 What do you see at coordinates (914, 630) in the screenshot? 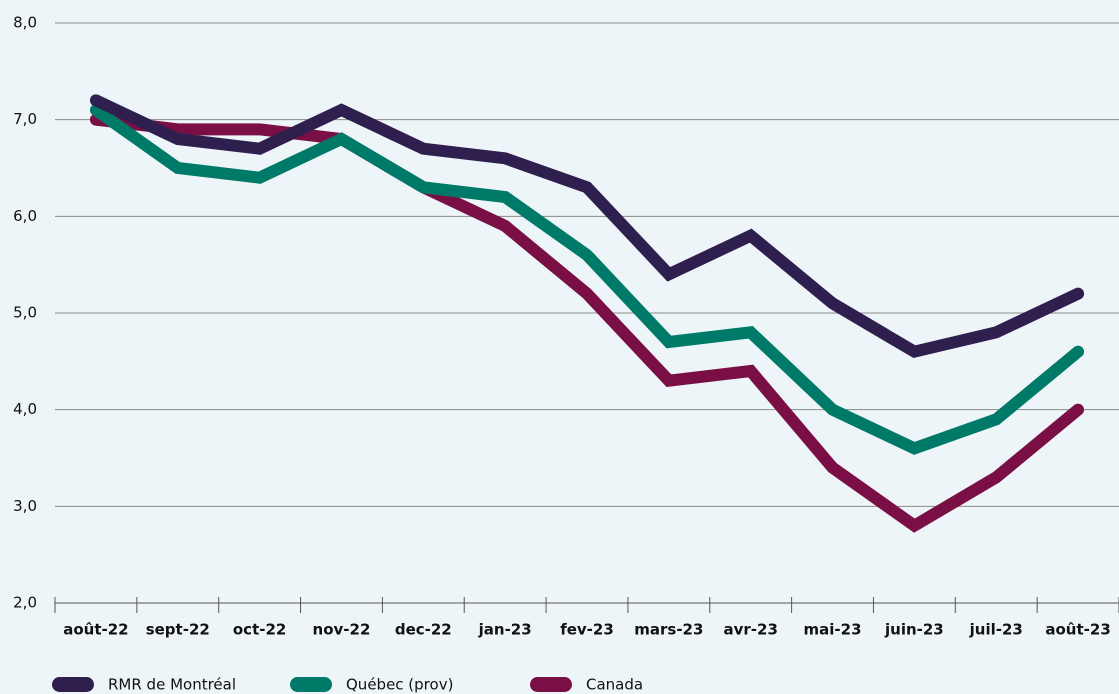
I see `x-tick-label: juin-23` at bounding box center [914, 630].